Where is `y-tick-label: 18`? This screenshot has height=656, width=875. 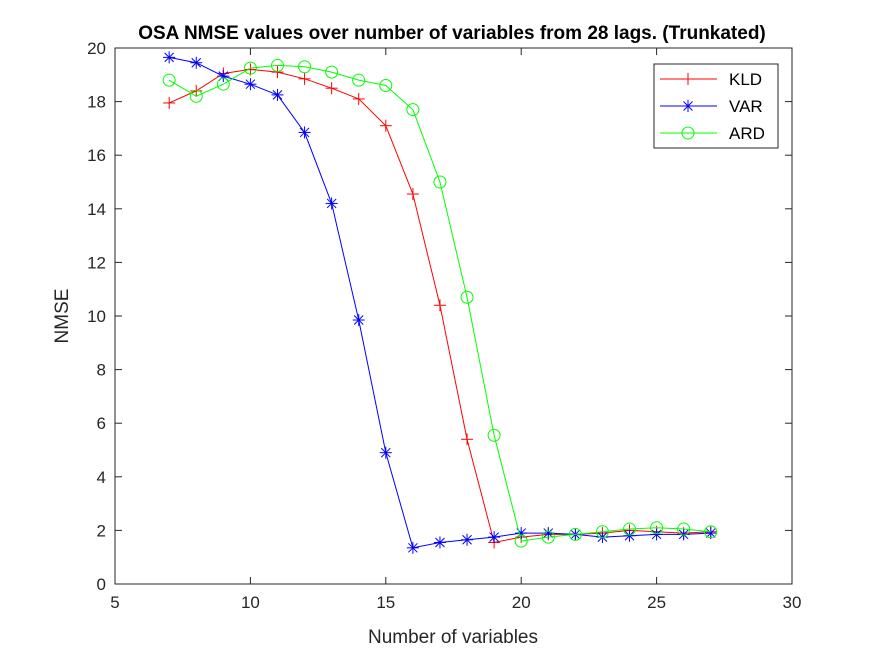 y-tick-label: 18 is located at coordinates (96, 102).